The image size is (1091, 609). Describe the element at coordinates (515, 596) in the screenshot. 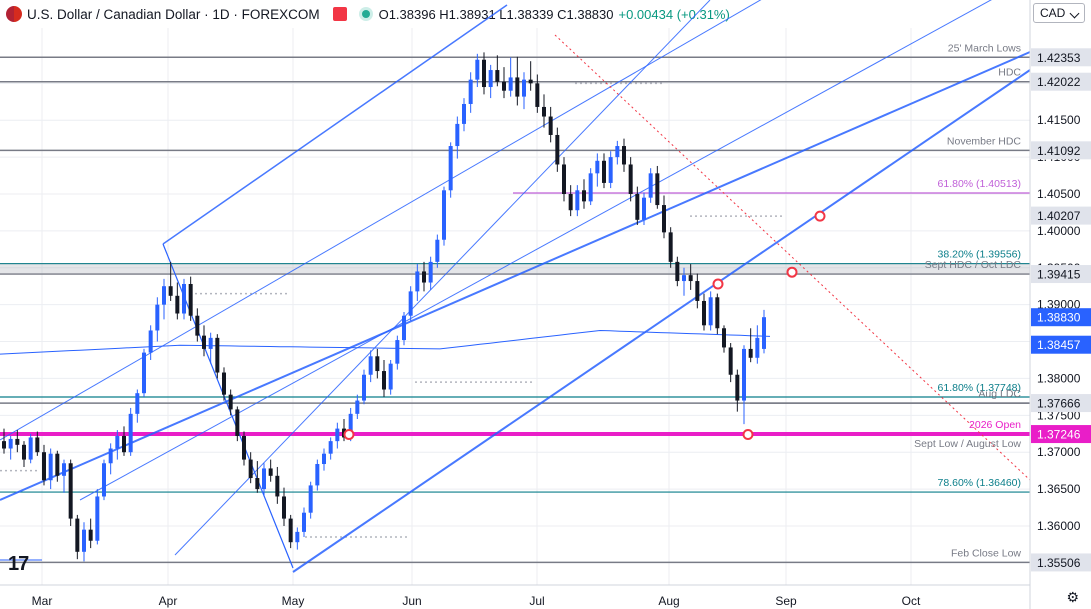

I see `time-axis: Mar Apr May Jun Jul Aug Sep Oct` at that location.